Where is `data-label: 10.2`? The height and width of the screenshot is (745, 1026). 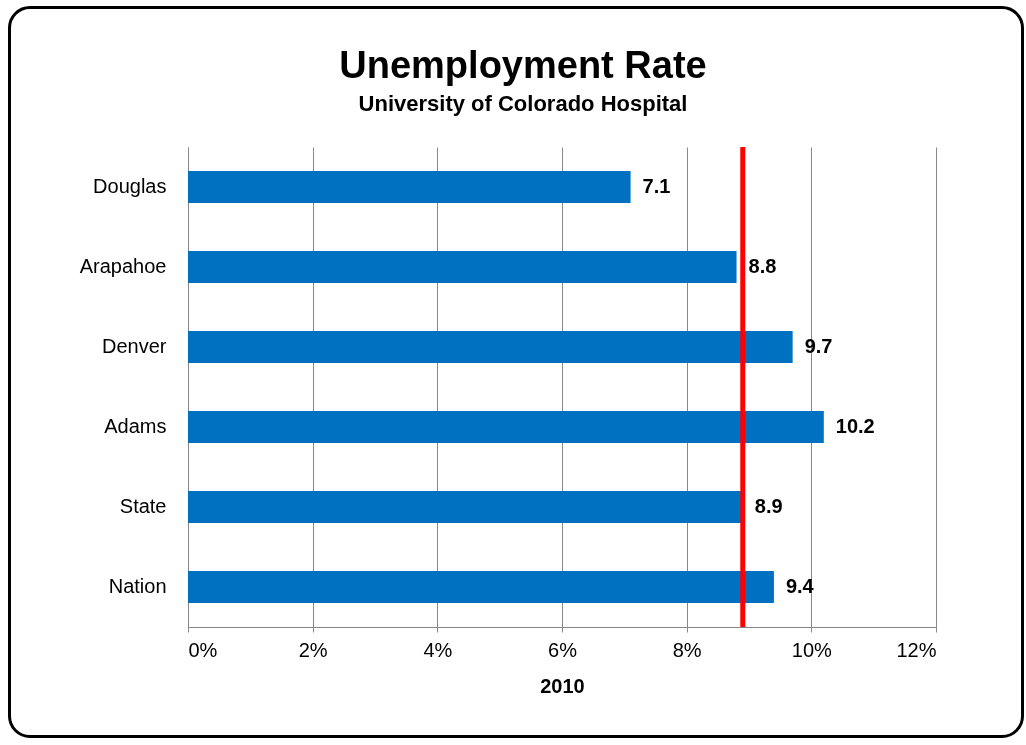
data-label: 10.2 is located at coordinates (855, 426).